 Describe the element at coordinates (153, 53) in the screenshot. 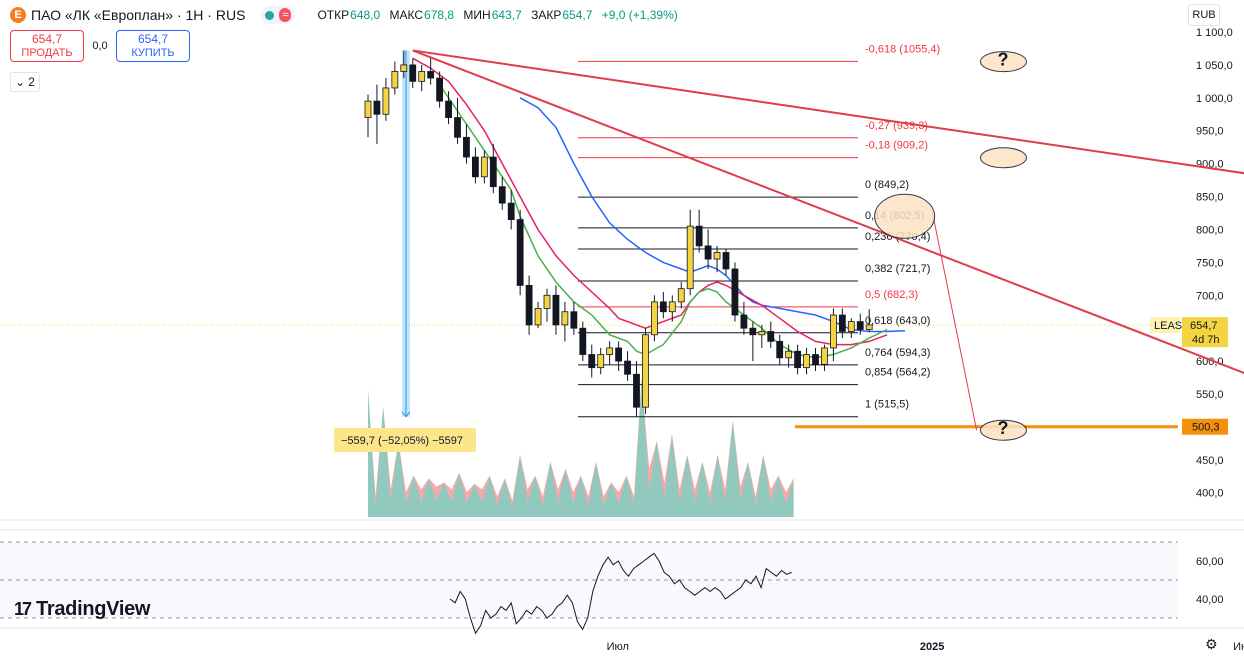

I see `buy-label: КУПИТЬ` at that location.